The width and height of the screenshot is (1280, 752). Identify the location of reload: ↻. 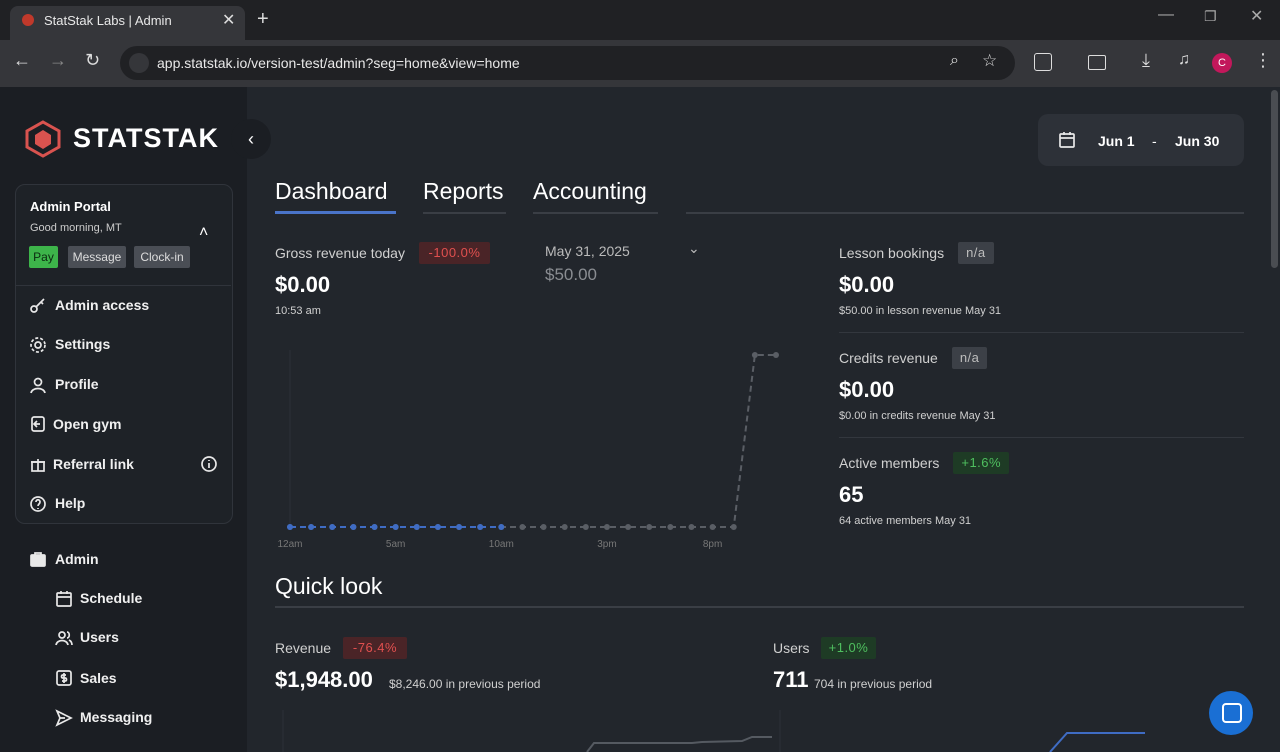
(93, 60).